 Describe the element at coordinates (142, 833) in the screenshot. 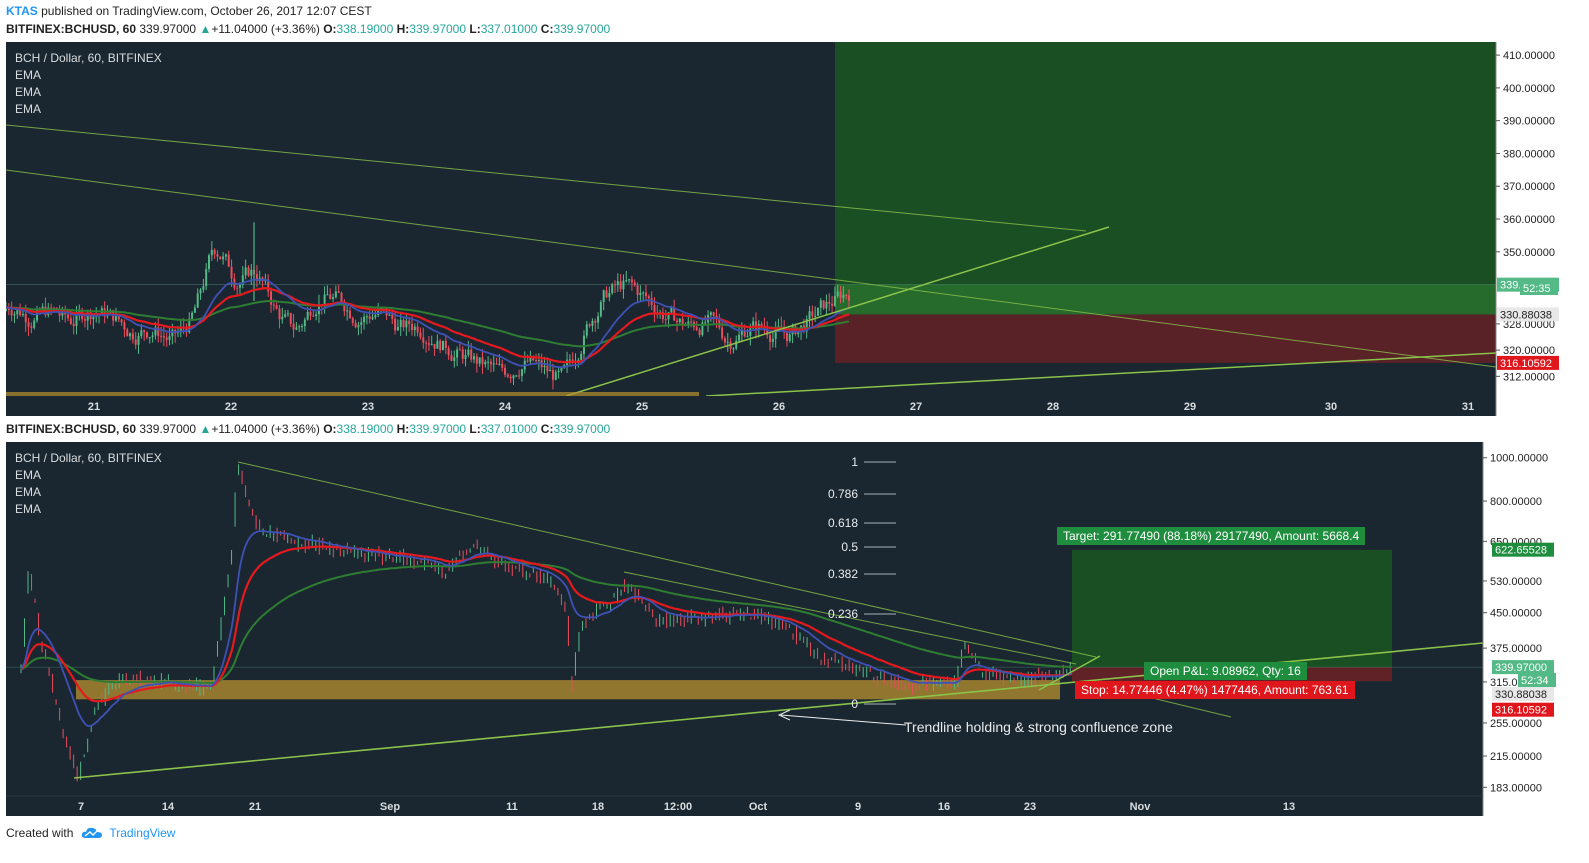

I see `brand-name: TradingView` at that location.